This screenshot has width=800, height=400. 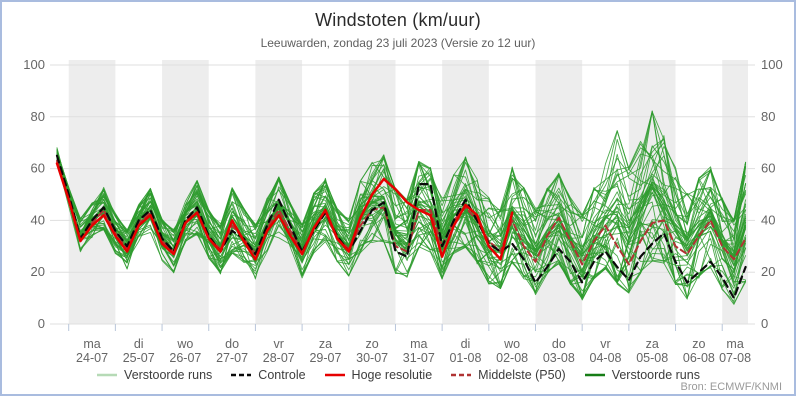 What do you see at coordinates (735, 358) in the screenshot?
I see `svg-text: 07-08` at bounding box center [735, 358].